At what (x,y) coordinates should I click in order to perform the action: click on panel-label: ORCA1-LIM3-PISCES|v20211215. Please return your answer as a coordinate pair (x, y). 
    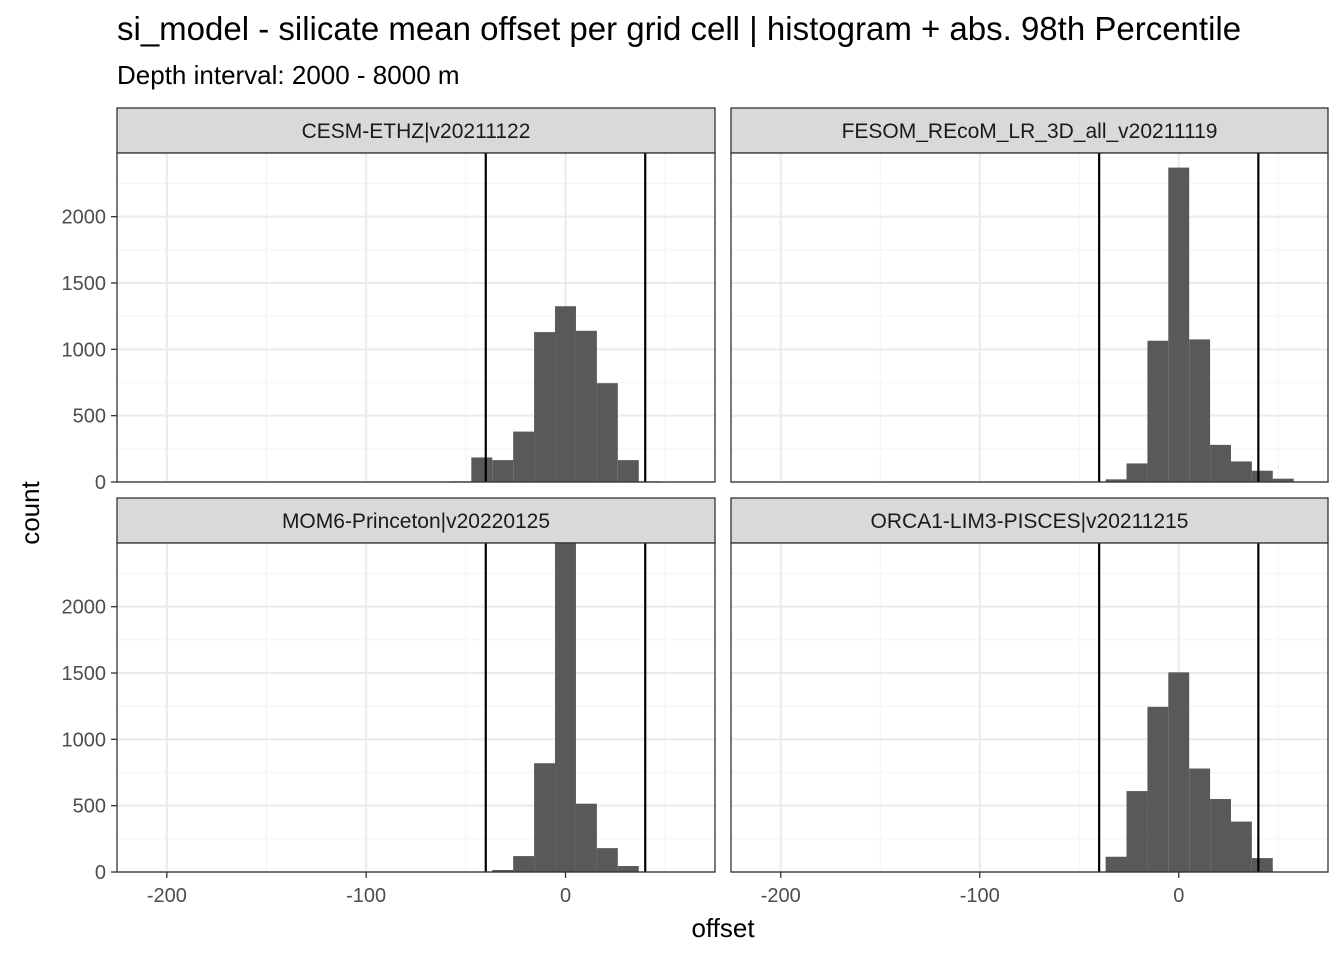
    Looking at the image, I should click on (1030, 521).